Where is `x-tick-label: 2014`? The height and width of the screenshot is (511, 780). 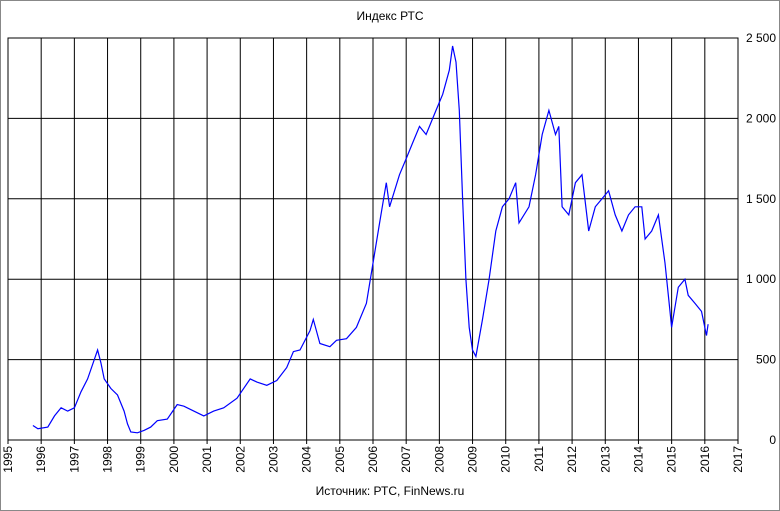
x-tick-label: 2014 is located at coordinates (638, 459).